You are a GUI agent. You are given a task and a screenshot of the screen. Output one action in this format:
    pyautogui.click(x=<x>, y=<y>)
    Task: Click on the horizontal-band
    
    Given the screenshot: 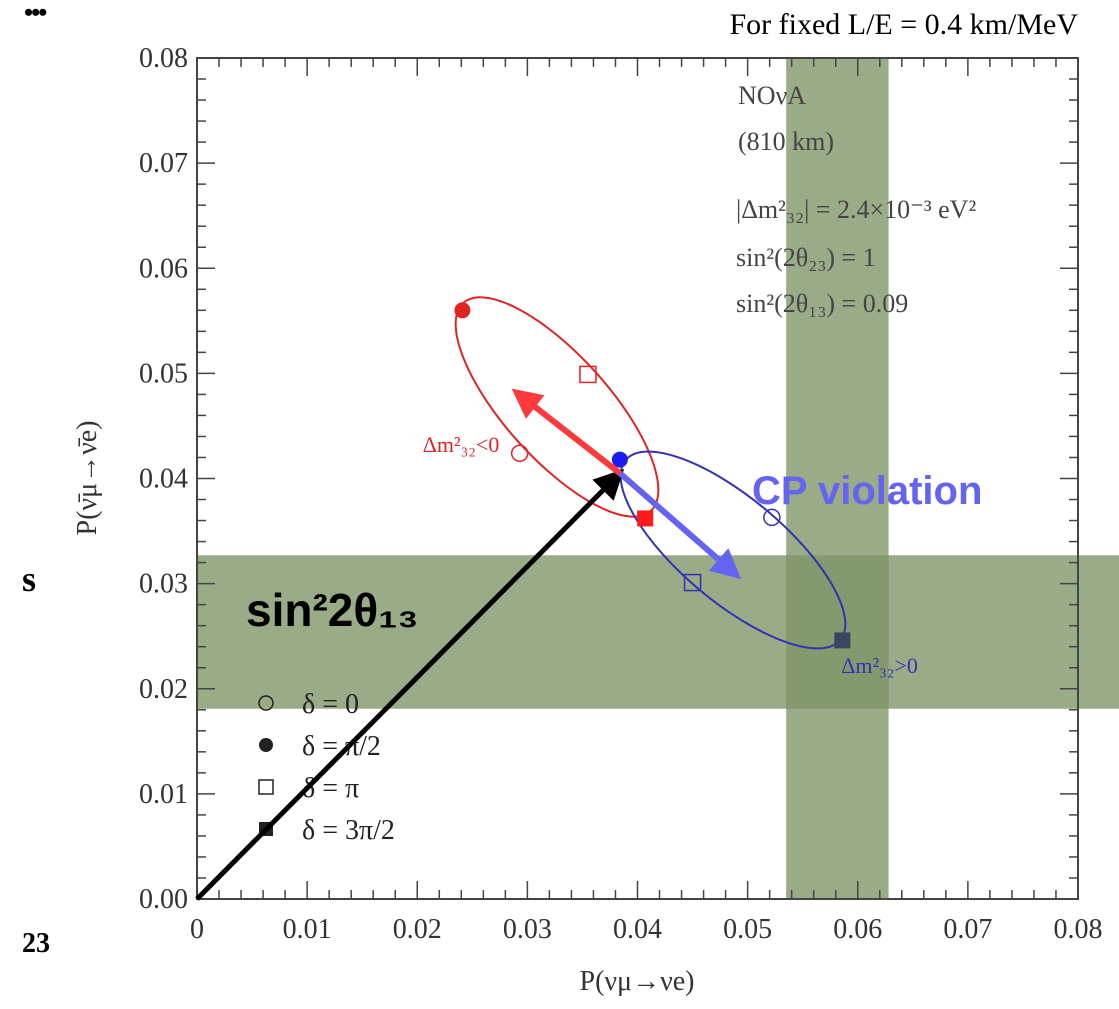 What is the action you would take?
    pyautogui.click(x=658, y=632)
    